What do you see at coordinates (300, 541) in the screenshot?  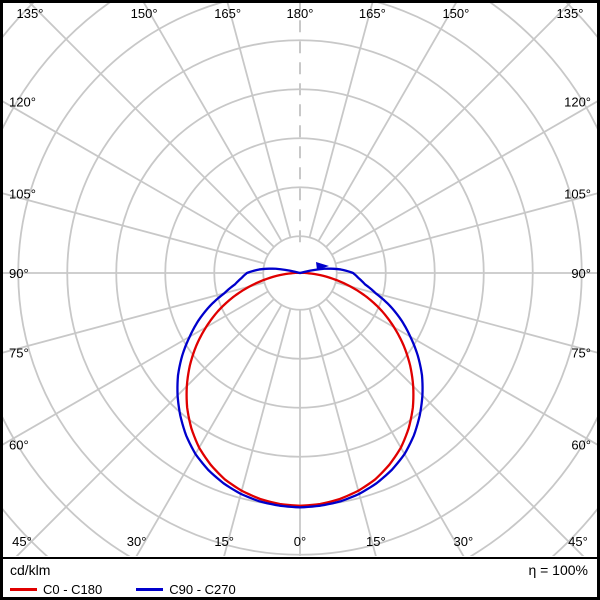 I see `angle-label: 0°` at bounding box center [300, 541].